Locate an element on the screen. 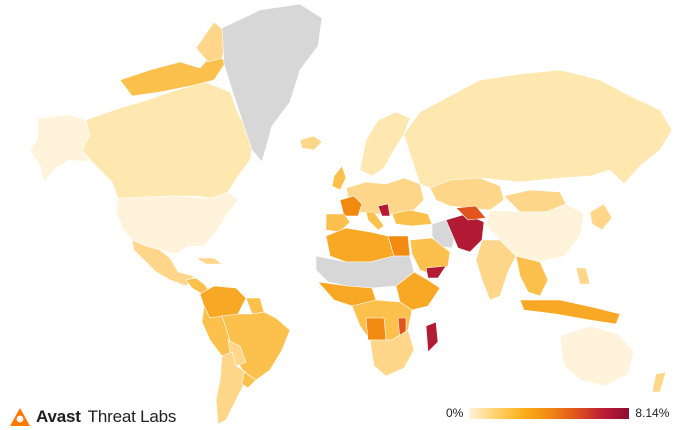 This screenshot has height=430, width=690. region-kazakhstan is located at coordinates (467, 194).